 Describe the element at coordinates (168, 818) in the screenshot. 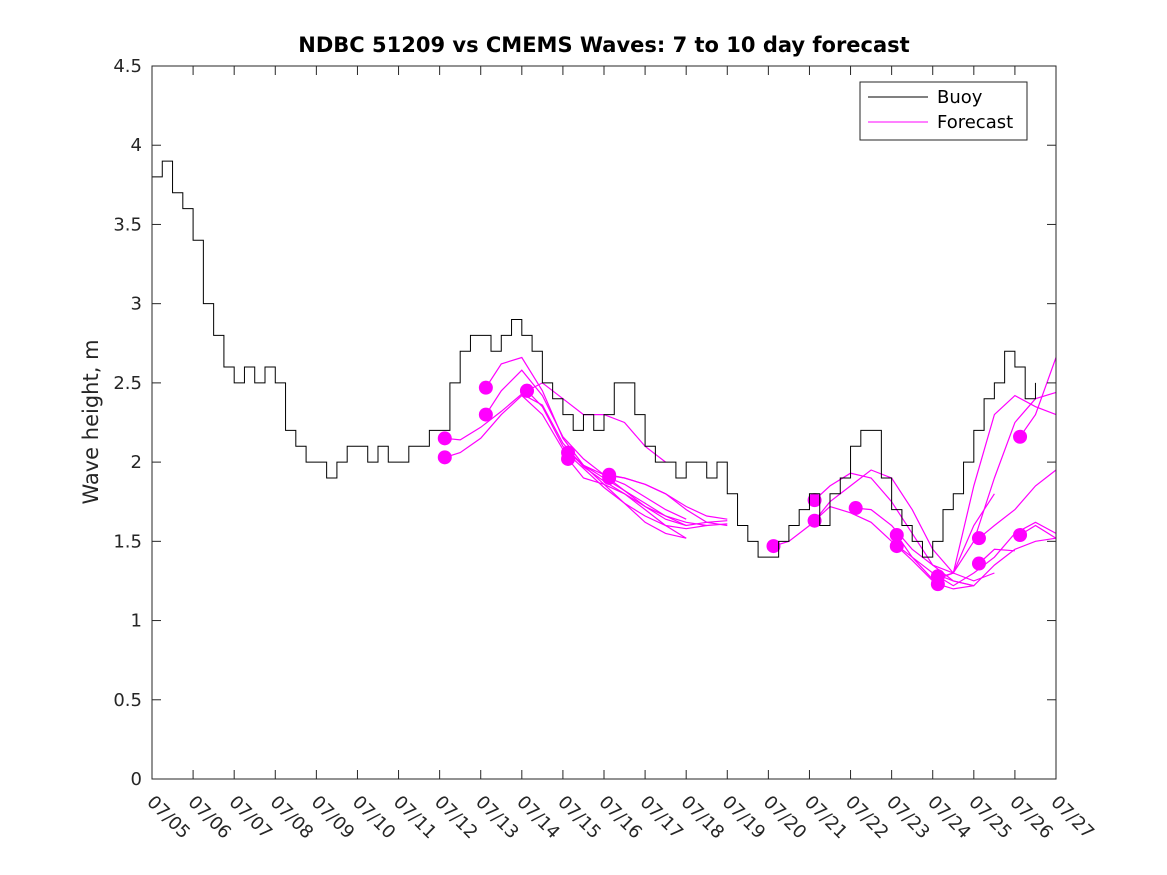

I see `x-tick-label: 07/05` at that location.